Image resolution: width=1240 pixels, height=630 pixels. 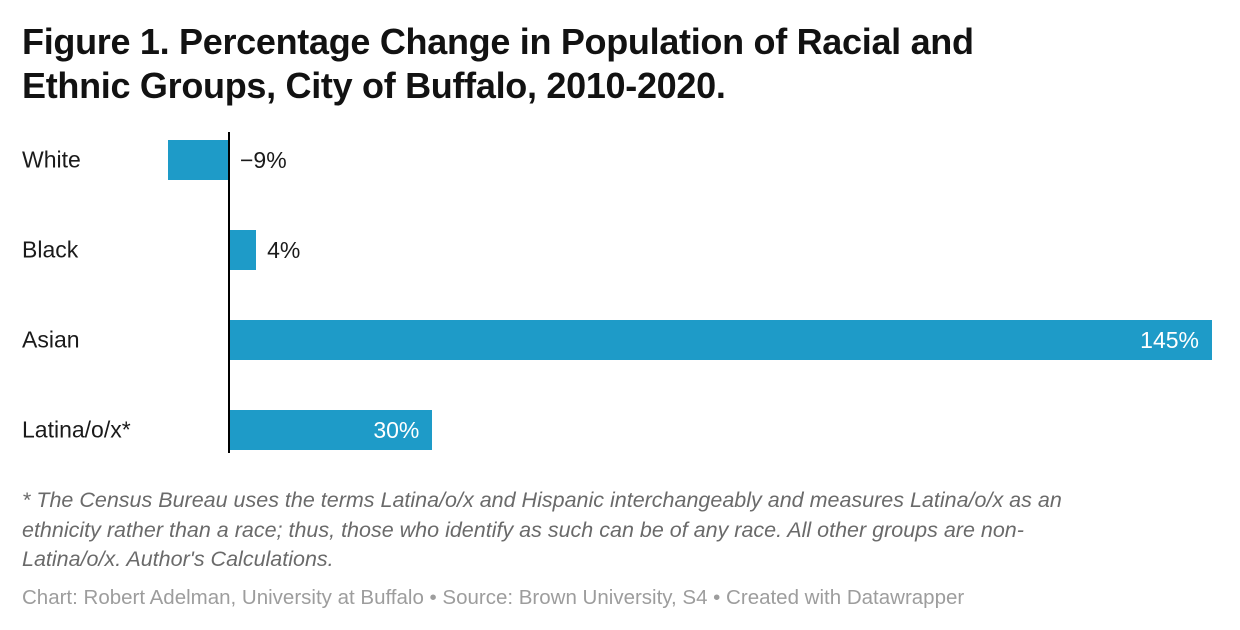 What do you see at coordinates (76, 429) in the screenshot?
I see `category-label: Latina/o/x*` at bounding box center [76, 429].